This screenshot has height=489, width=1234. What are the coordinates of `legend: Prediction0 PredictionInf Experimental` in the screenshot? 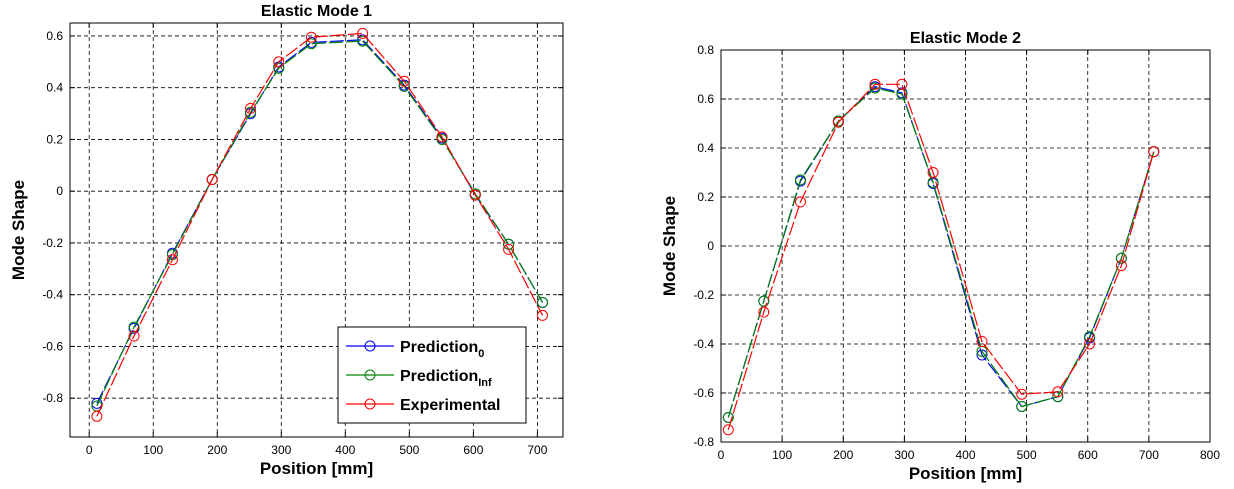 It's located at (432, 375).